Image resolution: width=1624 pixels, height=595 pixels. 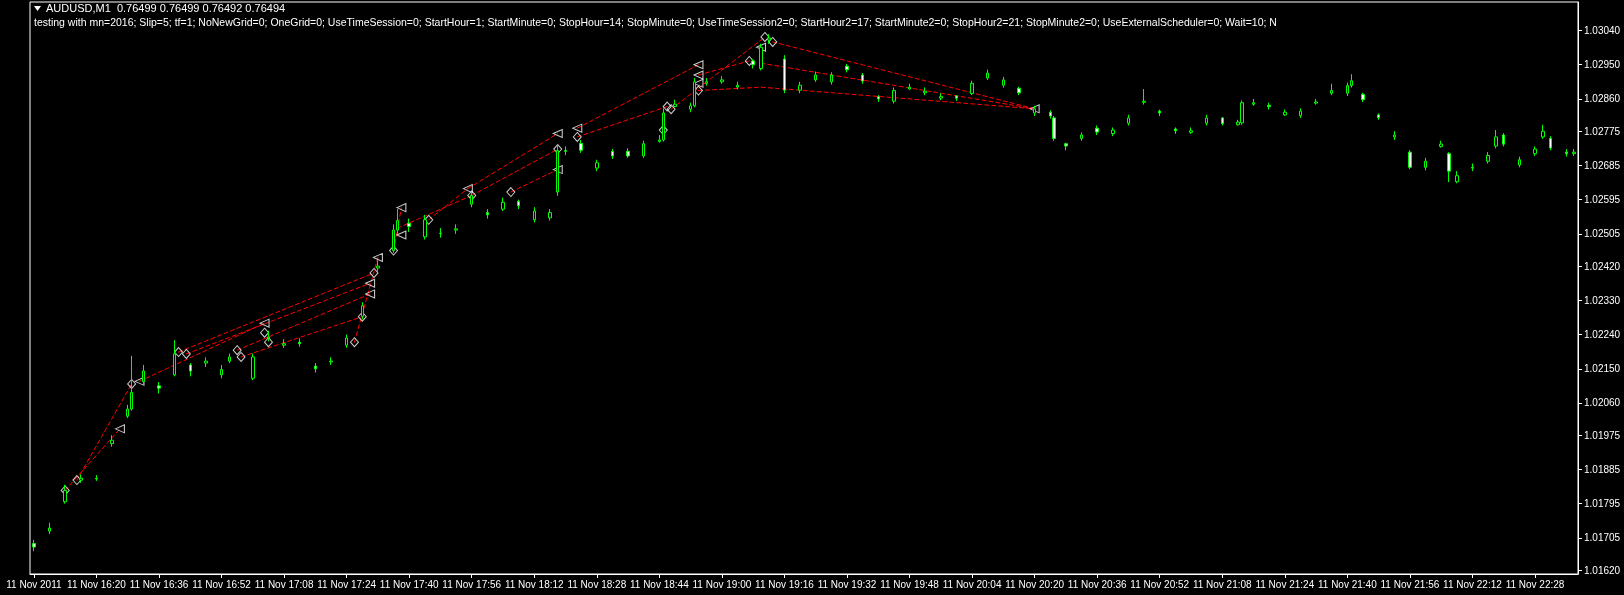 I want to click on x-tick-label: 11 Nov 18:28, so click(x=597, y=584).